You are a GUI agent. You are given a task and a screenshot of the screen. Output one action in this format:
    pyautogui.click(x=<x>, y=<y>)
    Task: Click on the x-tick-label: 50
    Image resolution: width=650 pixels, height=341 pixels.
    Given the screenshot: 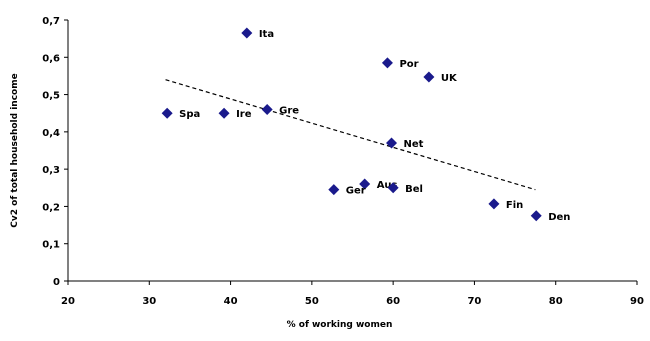 What is the action you would take?
    pyautogui.click(x=312, y=301)
    